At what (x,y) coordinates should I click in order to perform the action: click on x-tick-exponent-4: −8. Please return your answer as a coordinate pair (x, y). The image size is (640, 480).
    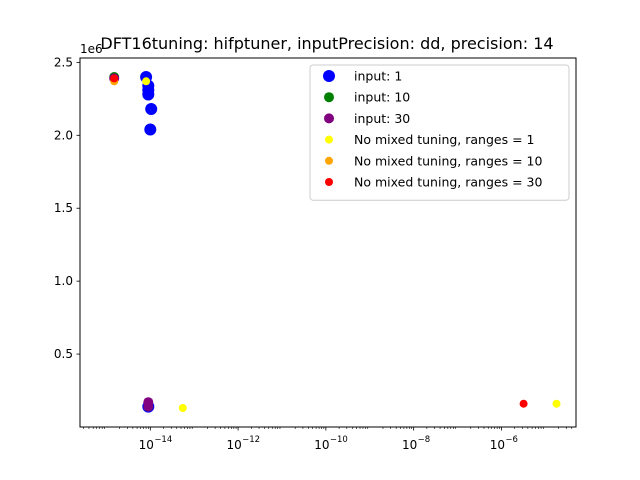
    Looking at the image, I should click on (424, 440).